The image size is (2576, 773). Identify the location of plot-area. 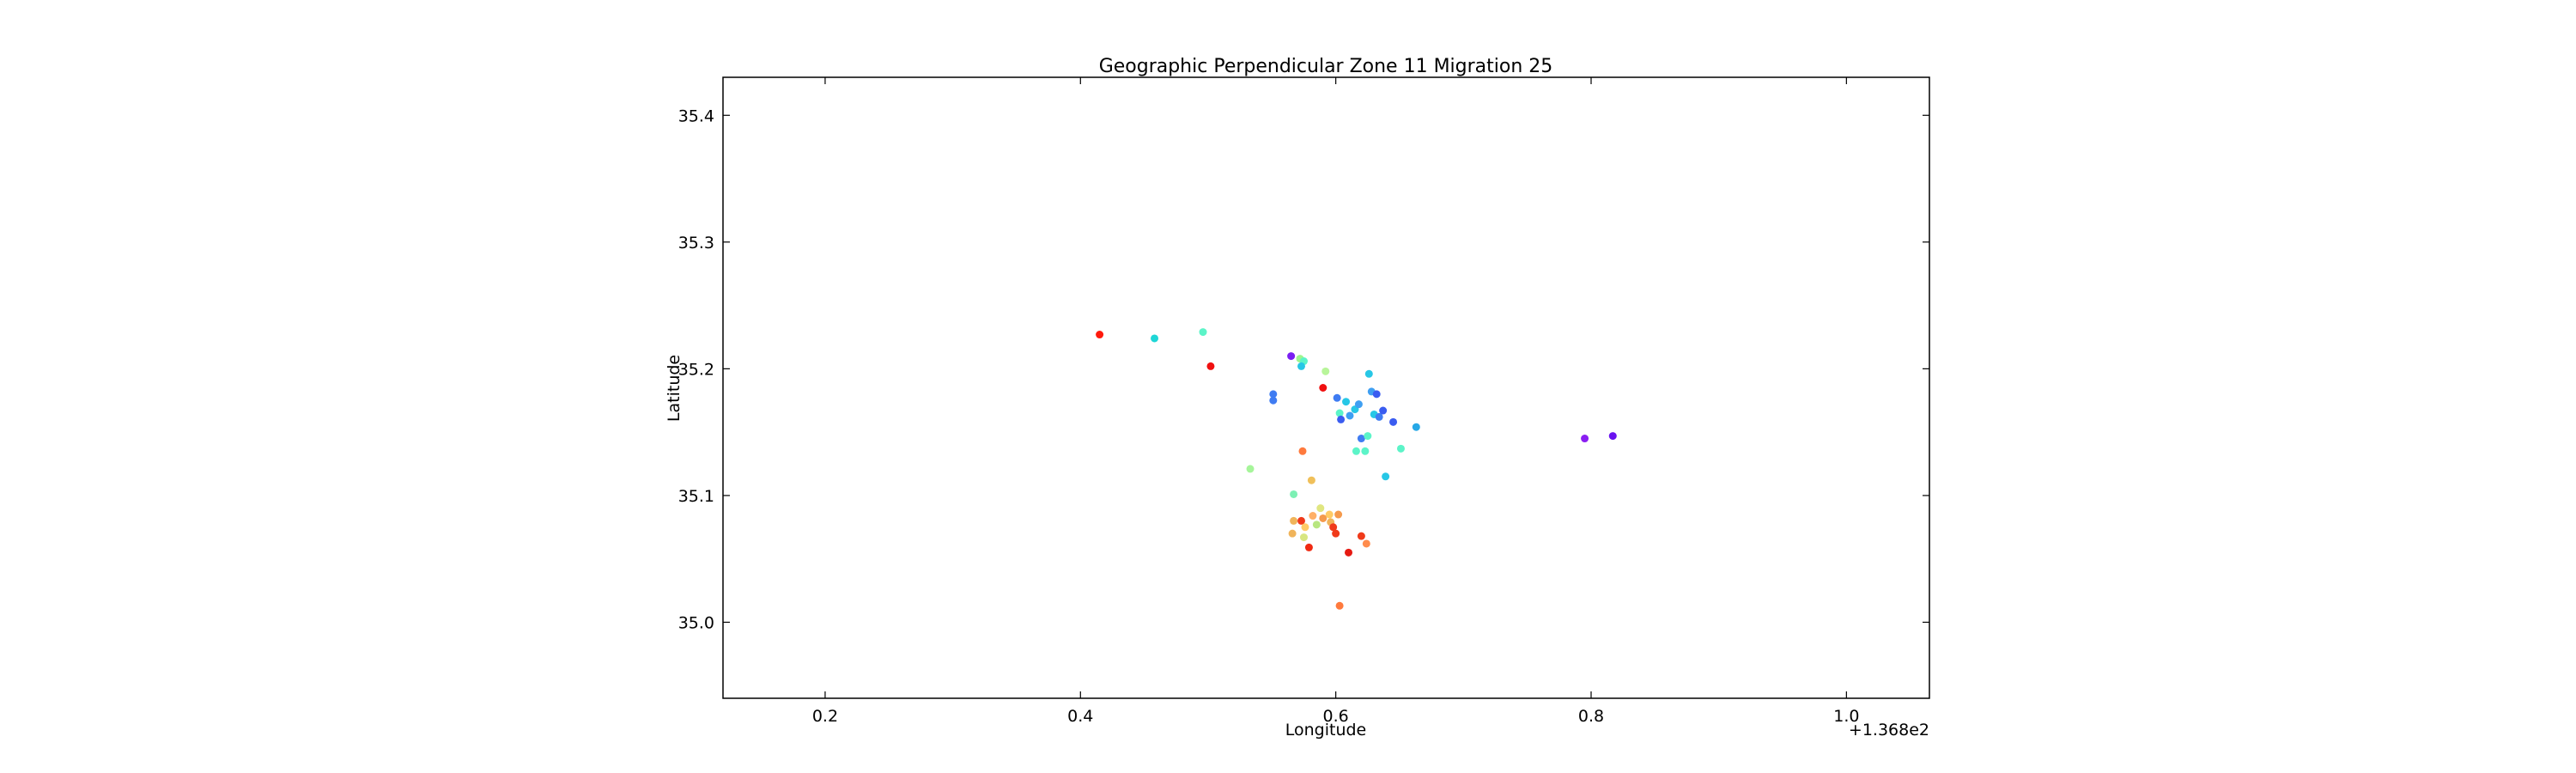
(1356, 469).